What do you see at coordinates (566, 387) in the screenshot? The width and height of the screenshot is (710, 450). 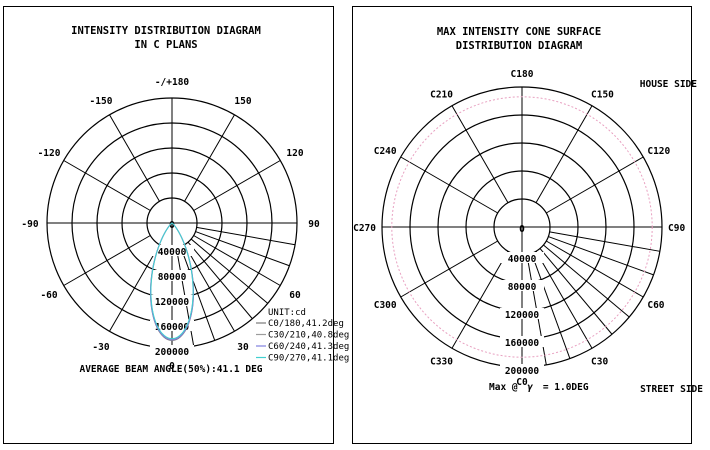 I see `caption-suffix: = 1.0DEG` at bounding box center [566, 387].